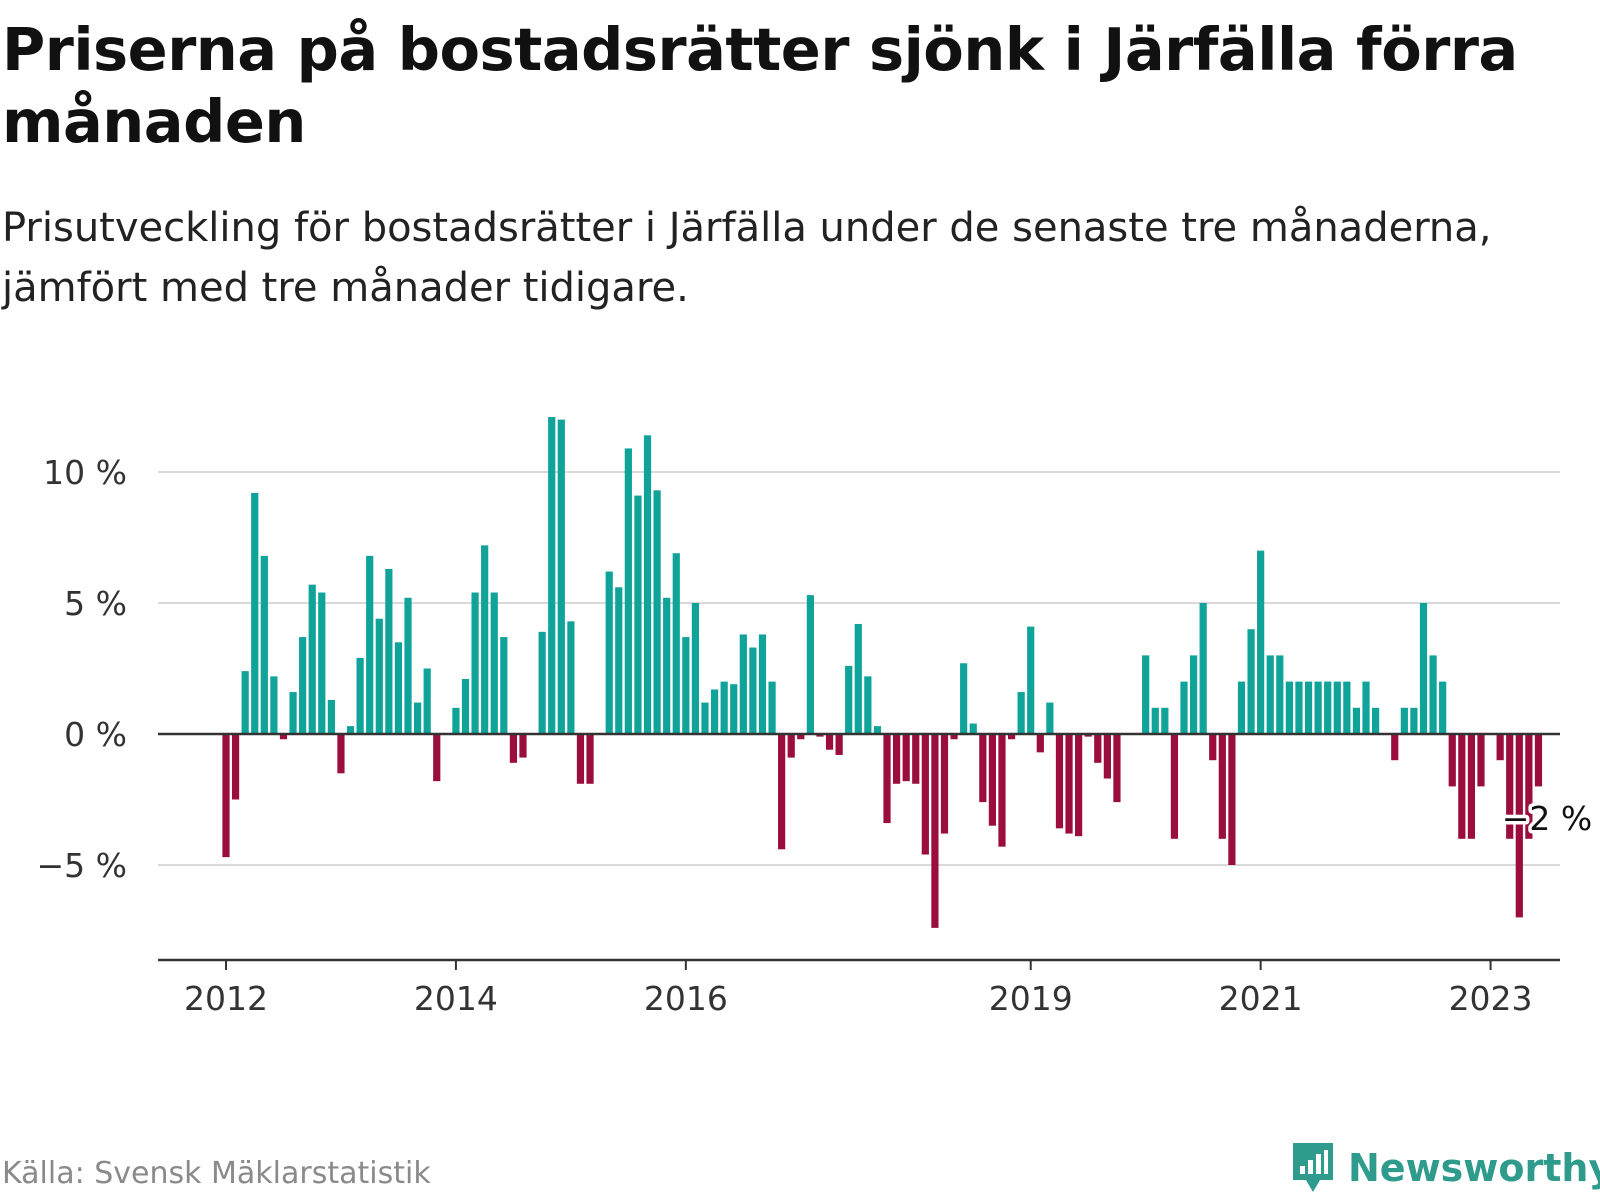 This screenshot has width=1600, height=1200. I want to click on brand-logo: Newsworthy, so click(1445, 1168).